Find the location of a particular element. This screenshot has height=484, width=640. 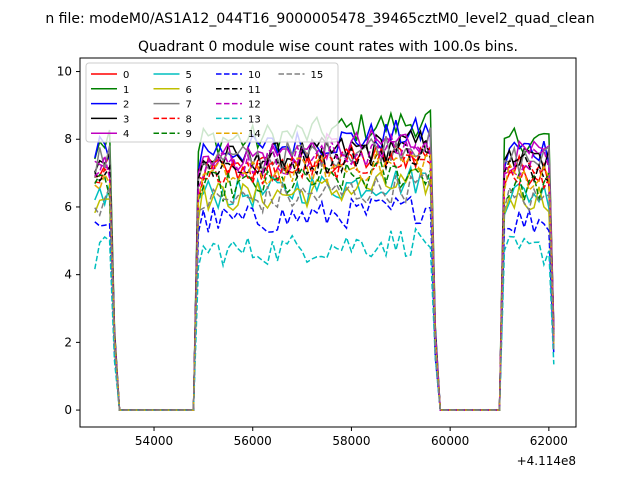

y-tick-label: 10 is located at coordinates (64, 72).